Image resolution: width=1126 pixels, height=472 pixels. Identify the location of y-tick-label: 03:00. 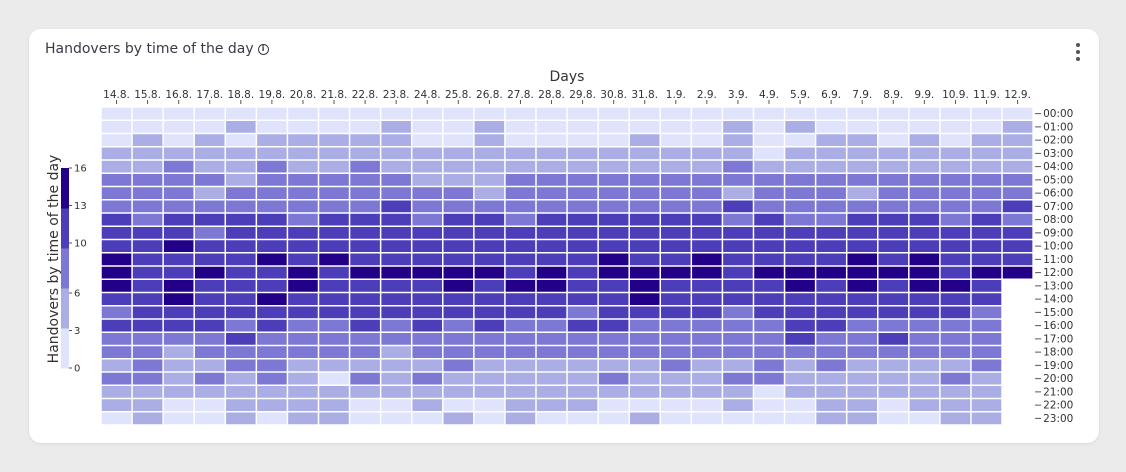
(1058, 154).